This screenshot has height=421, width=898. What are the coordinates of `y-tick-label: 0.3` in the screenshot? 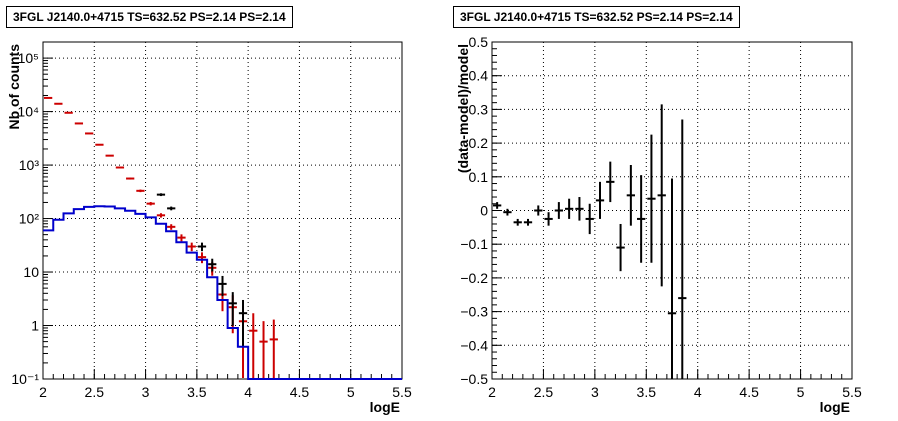 It's located at (479, 109).